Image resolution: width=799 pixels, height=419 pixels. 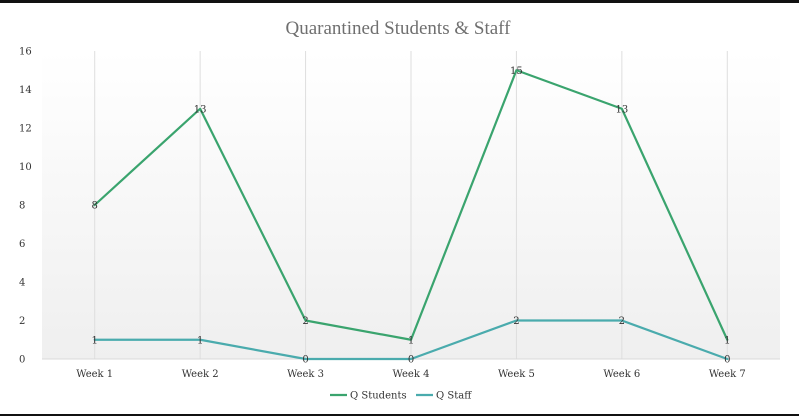 What do you see at coordinates (25, 206) in the screenshot?
I see `y-axis: 0 2 4 6 8 10 12 14 16` at bounding box center [25, 206].